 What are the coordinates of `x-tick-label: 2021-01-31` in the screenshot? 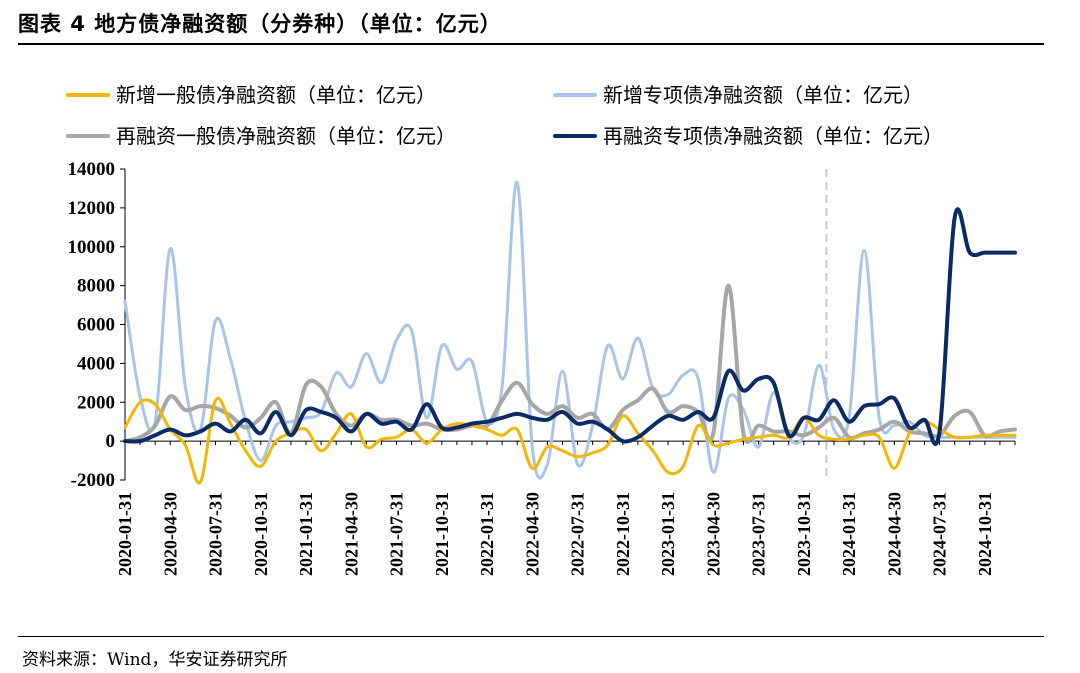 It's located at (306, 534).